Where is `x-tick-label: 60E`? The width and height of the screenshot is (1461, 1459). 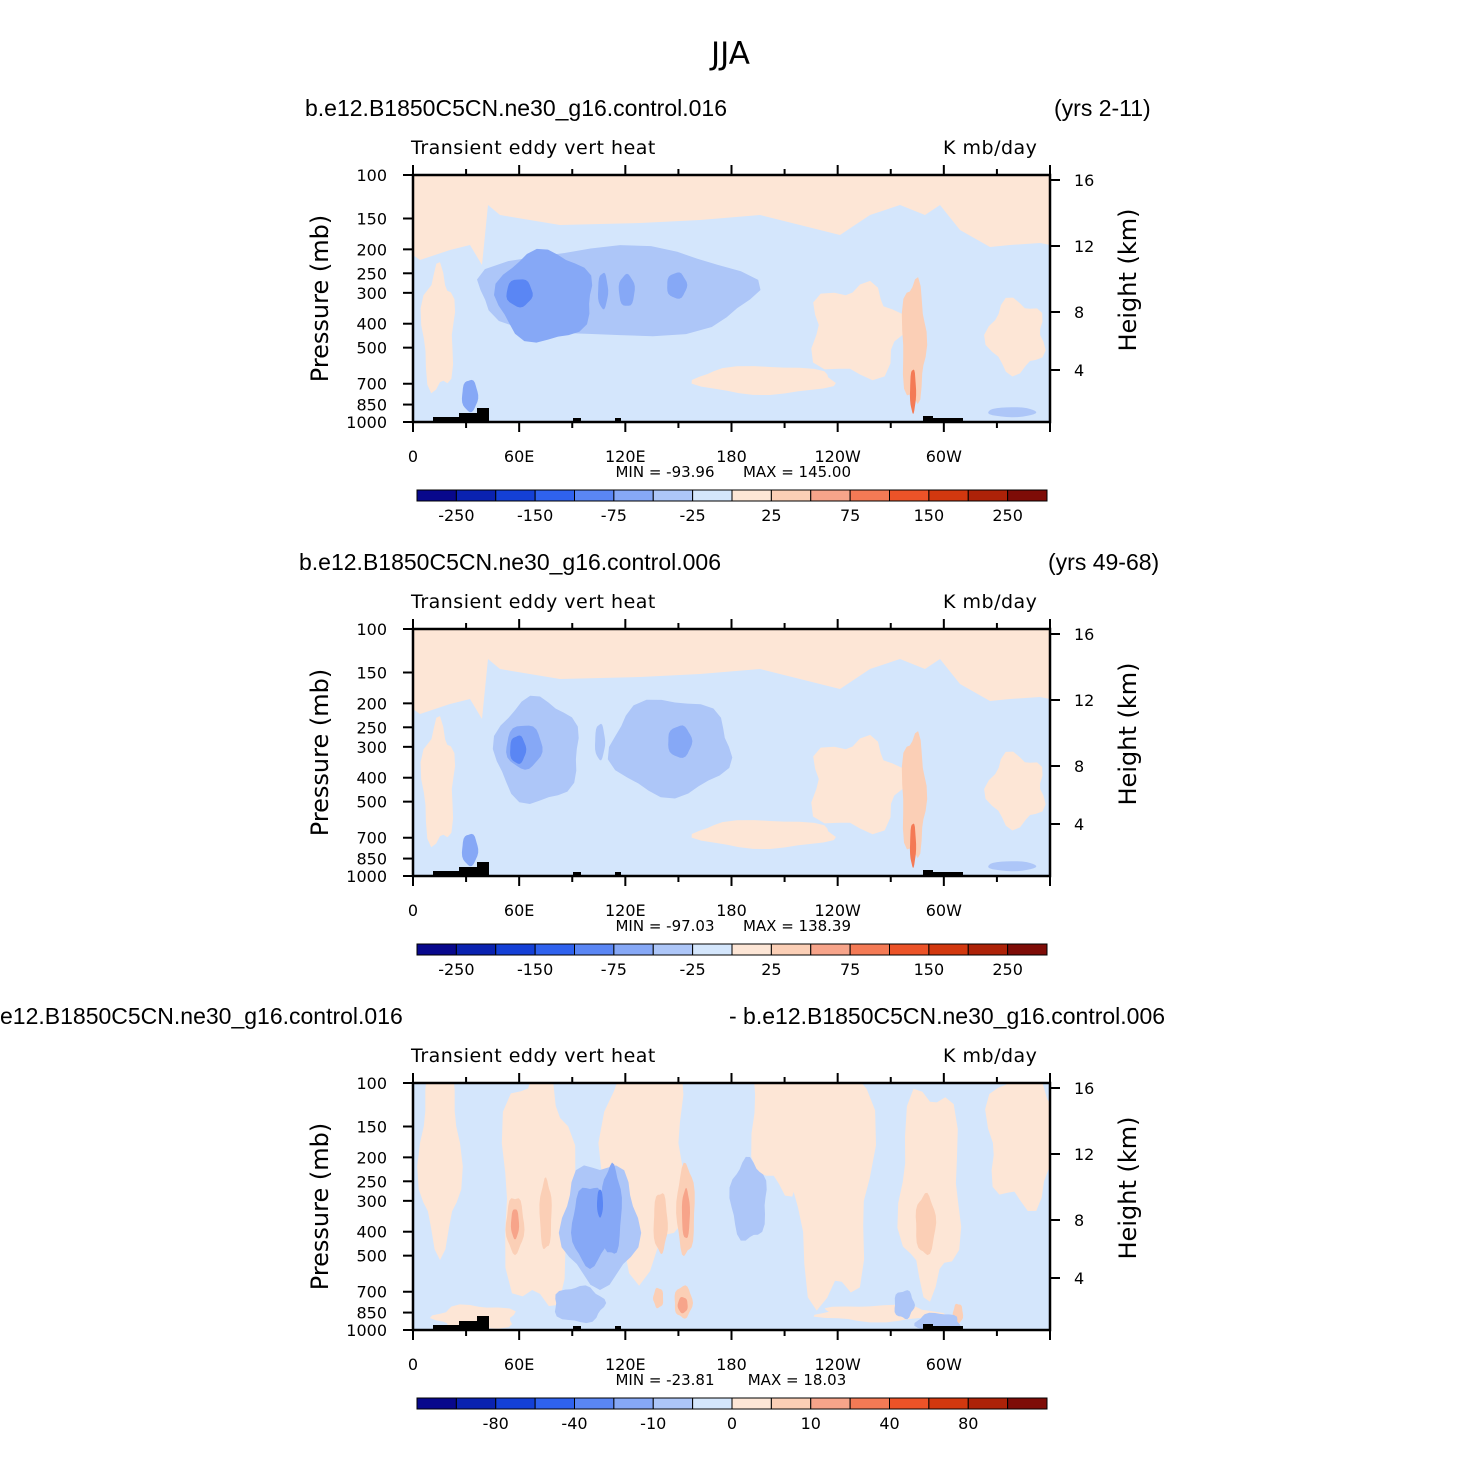
x-tick-label: 60E is located at coordinates (519, 1364).